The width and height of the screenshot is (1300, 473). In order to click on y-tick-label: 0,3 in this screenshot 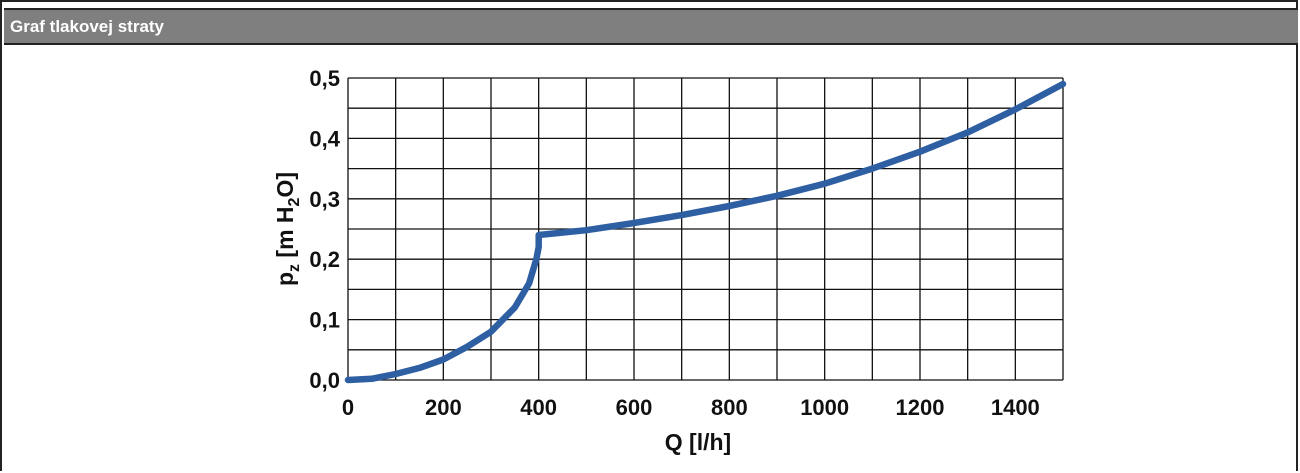, I will do `click(324, 199)`.